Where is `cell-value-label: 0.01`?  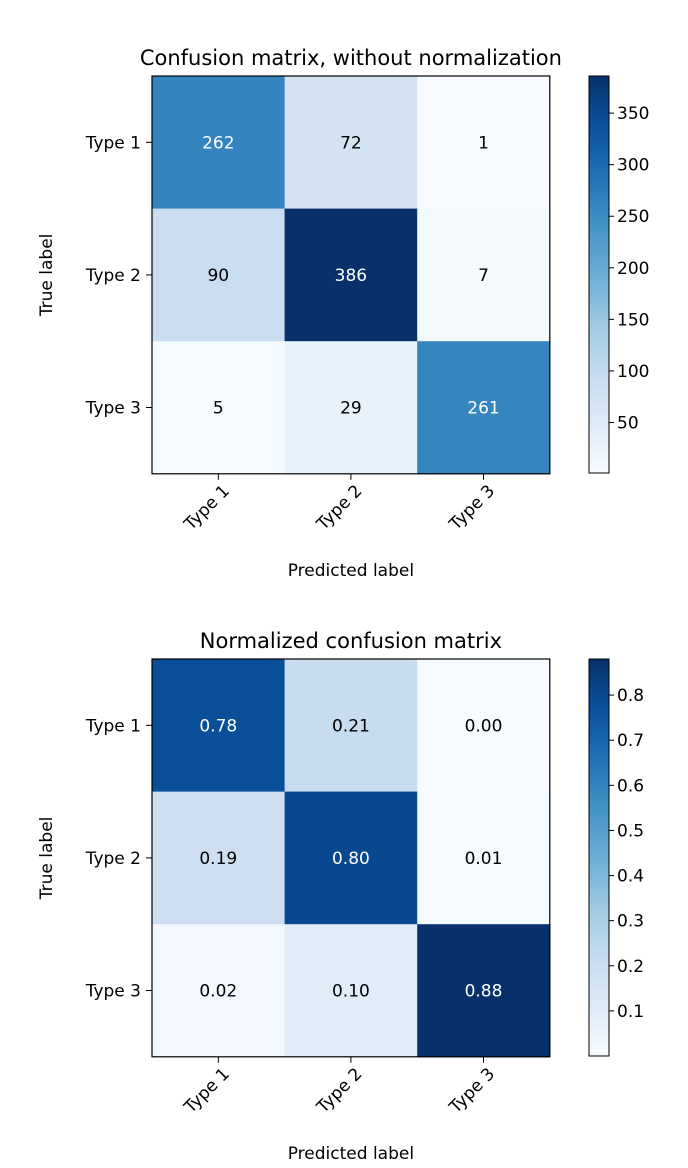 cell-value-label: 0.01 is located at coordinates (484, 859).